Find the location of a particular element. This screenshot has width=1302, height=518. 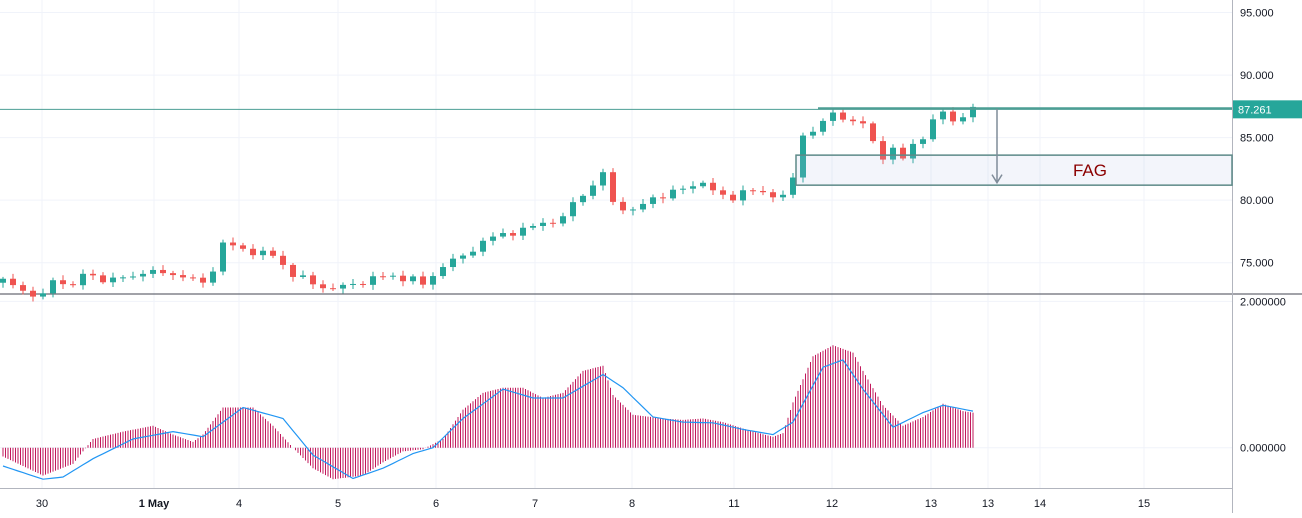

time-tick-label: 4 is located at coordinates (239, 504).